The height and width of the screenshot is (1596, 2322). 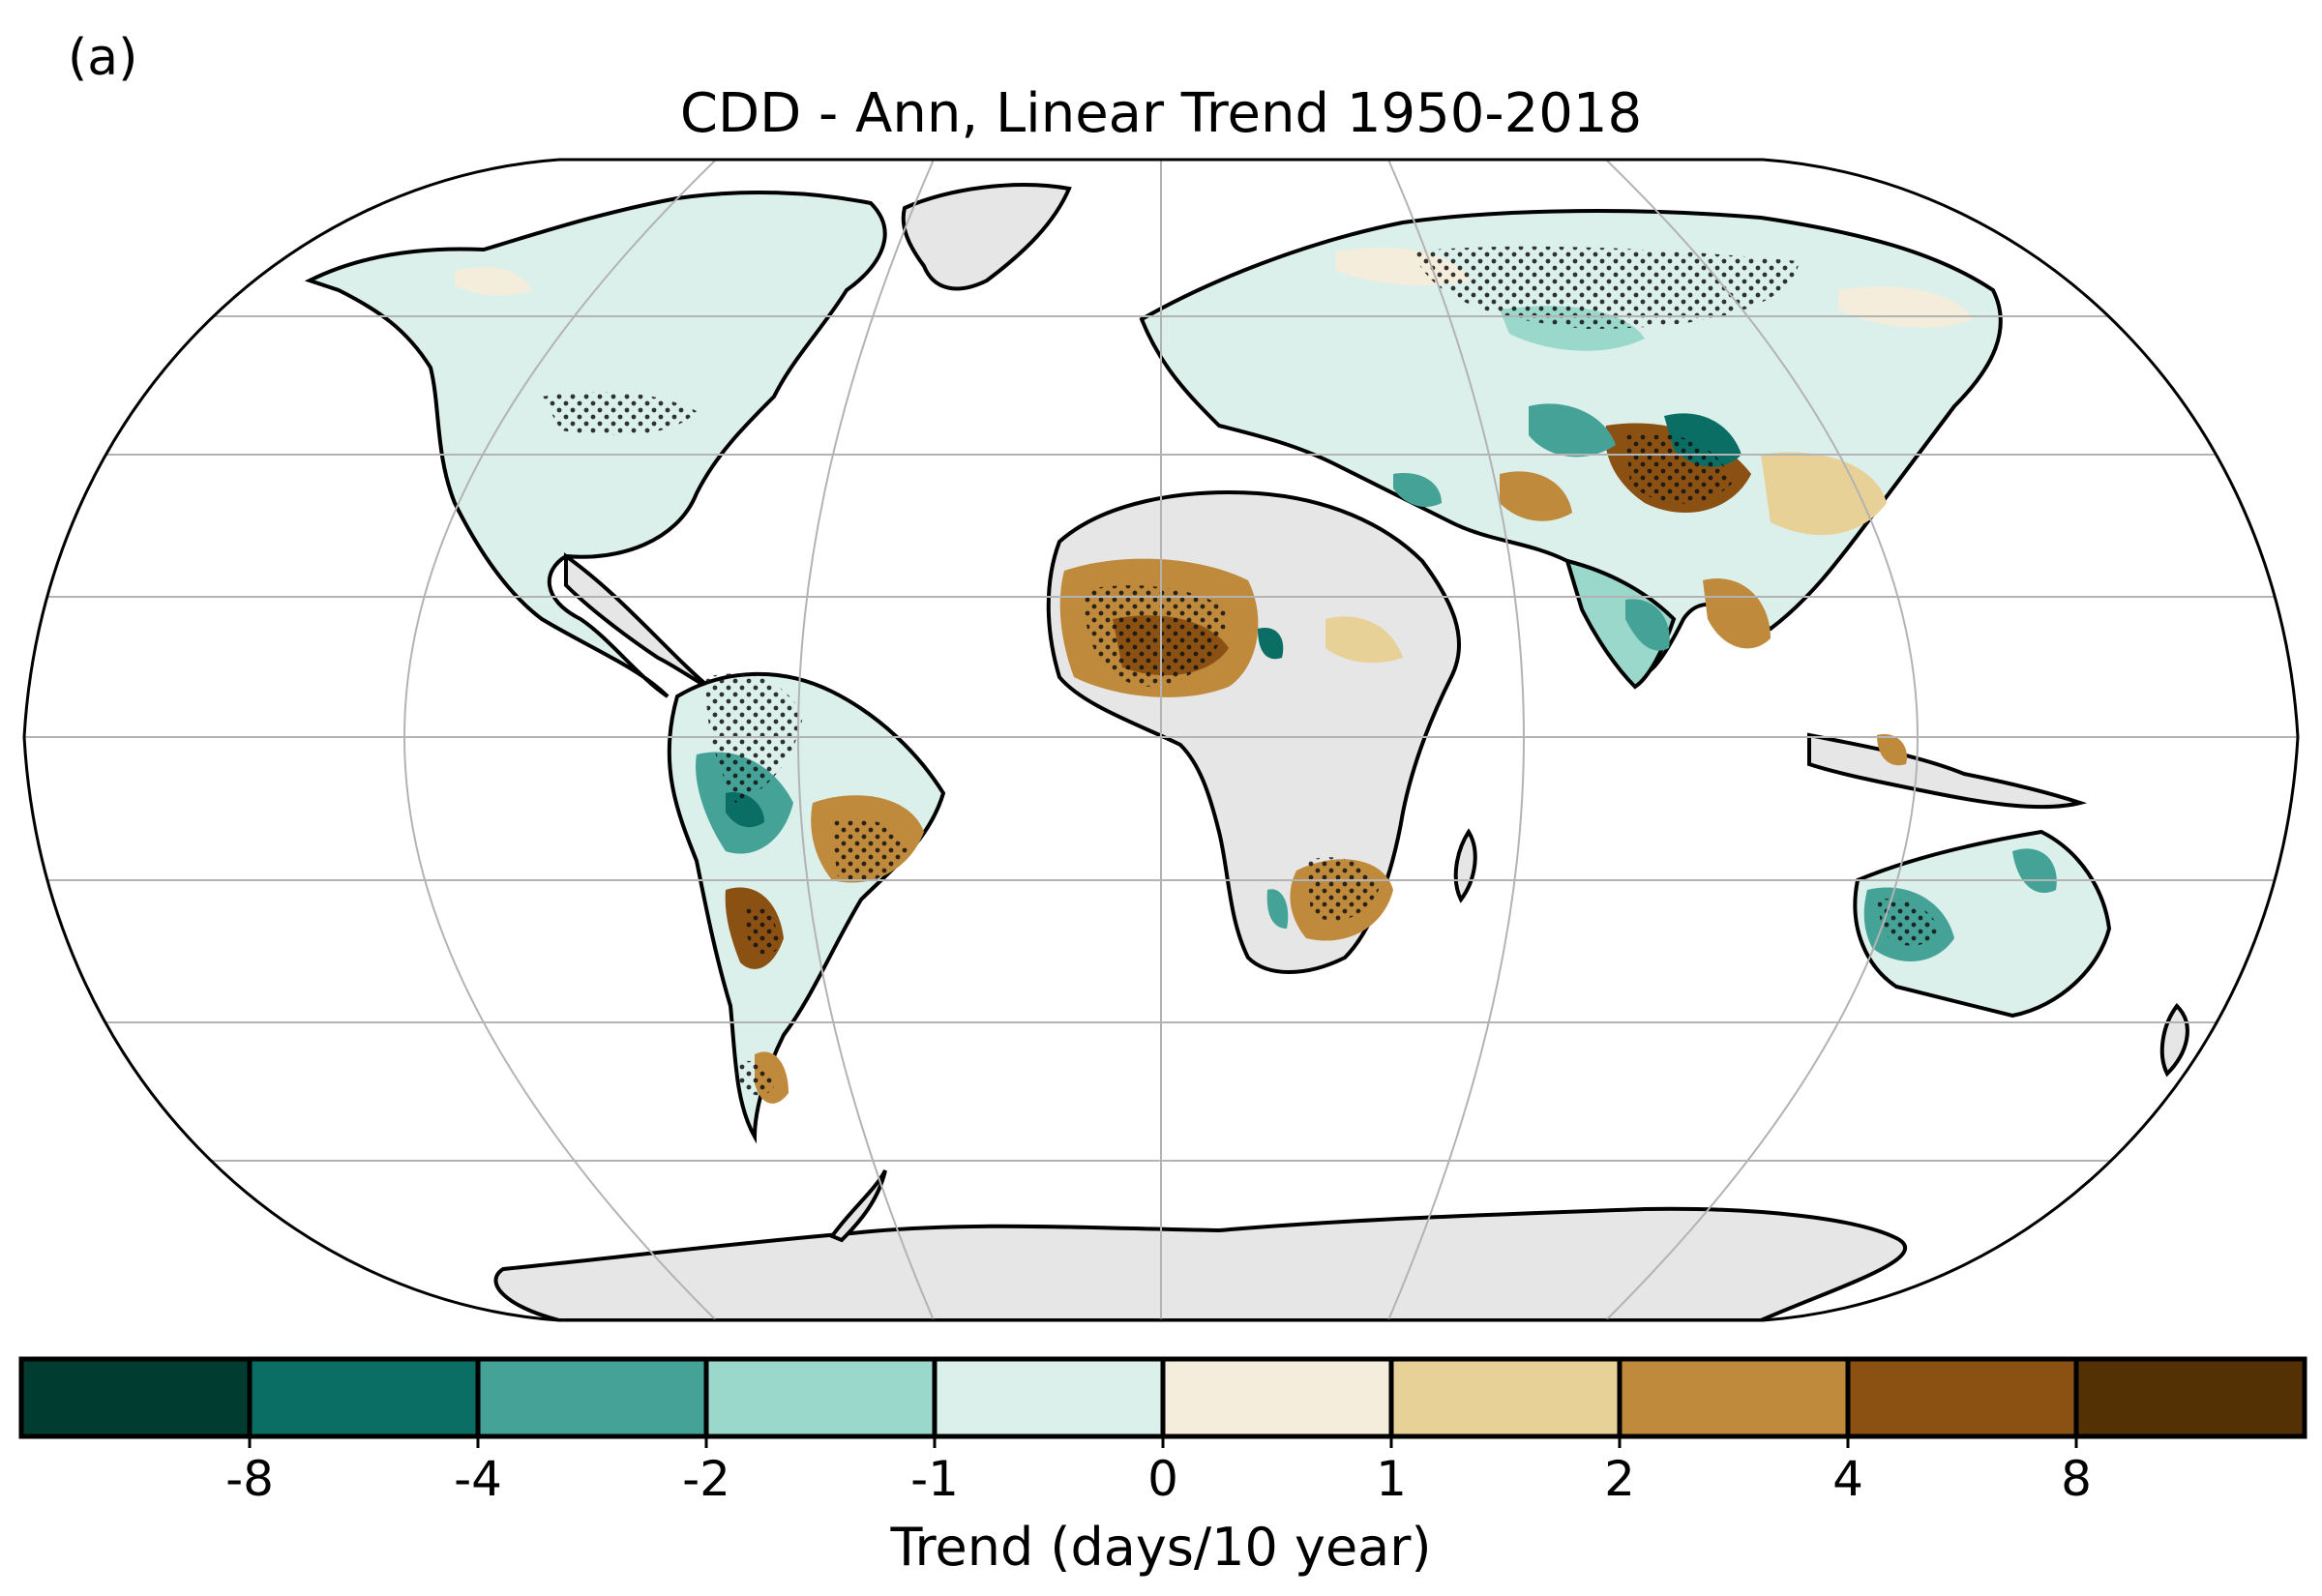 What do you see at coordinates (986, 237) in the screenshot?
I see `land-greenland` at bounding box center [986, 237].